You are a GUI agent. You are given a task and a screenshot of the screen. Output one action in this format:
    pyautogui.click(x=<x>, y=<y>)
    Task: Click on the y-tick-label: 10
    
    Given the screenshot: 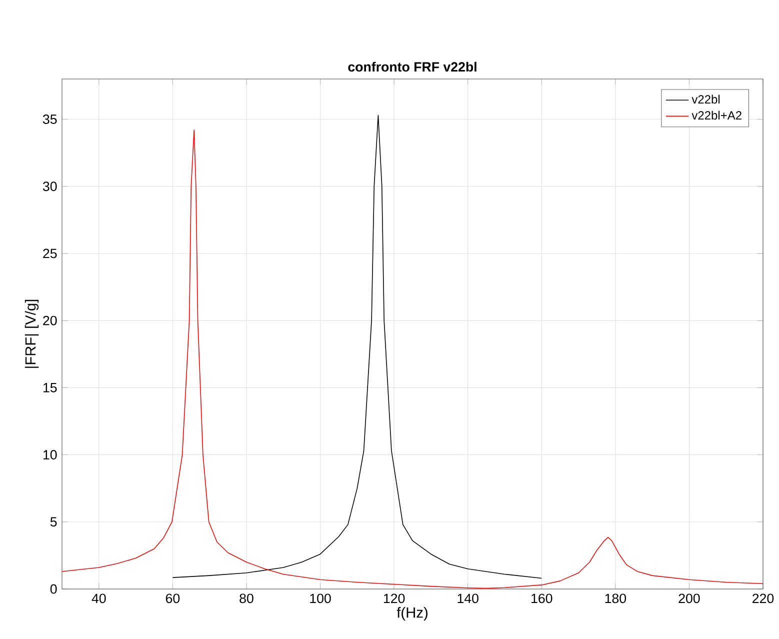 What is the action you would take?
    pyautogui.click(x=50, y=455)
    